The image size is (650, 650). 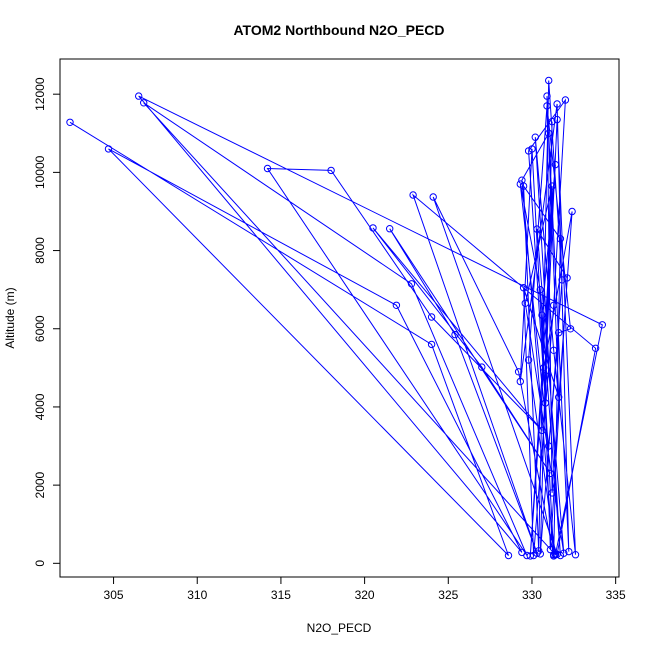 I want to click on x-axis-label: N2O_PECD, so click(x=339, y=628).